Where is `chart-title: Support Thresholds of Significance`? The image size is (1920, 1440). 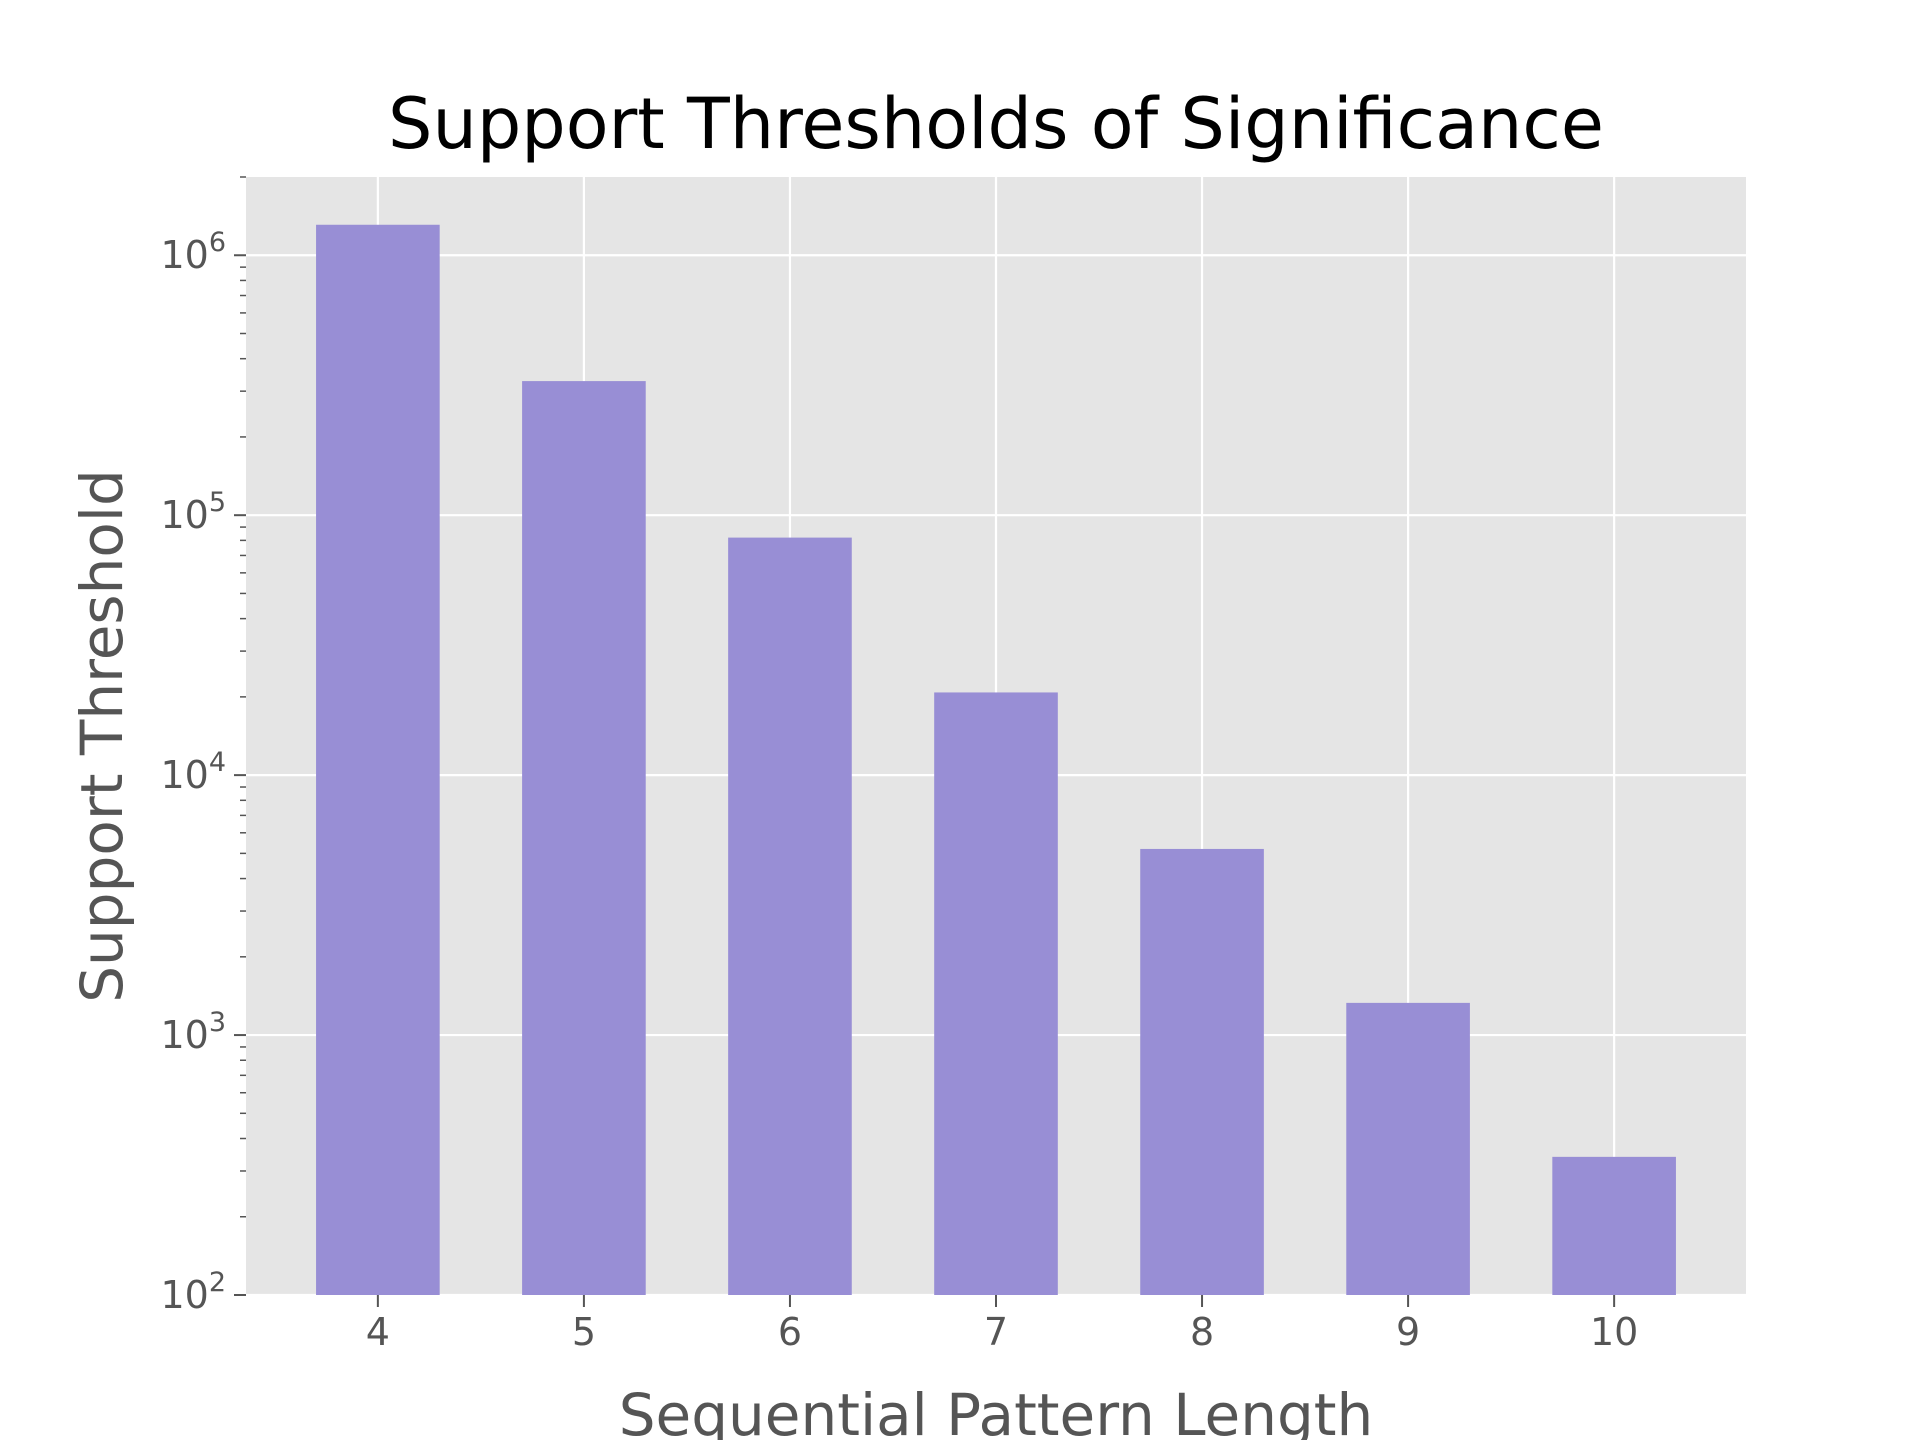 chart-title: Support Thresholds of Significance is located at coordinates (996, 124).